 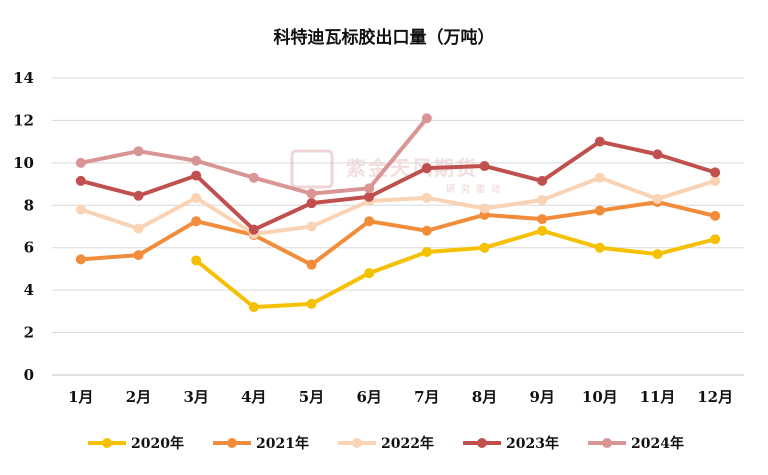 What do you see at coordinates (657, 443) in the screenshot?
I see `legend-label: 2024年` at bounding box center [657, 443].